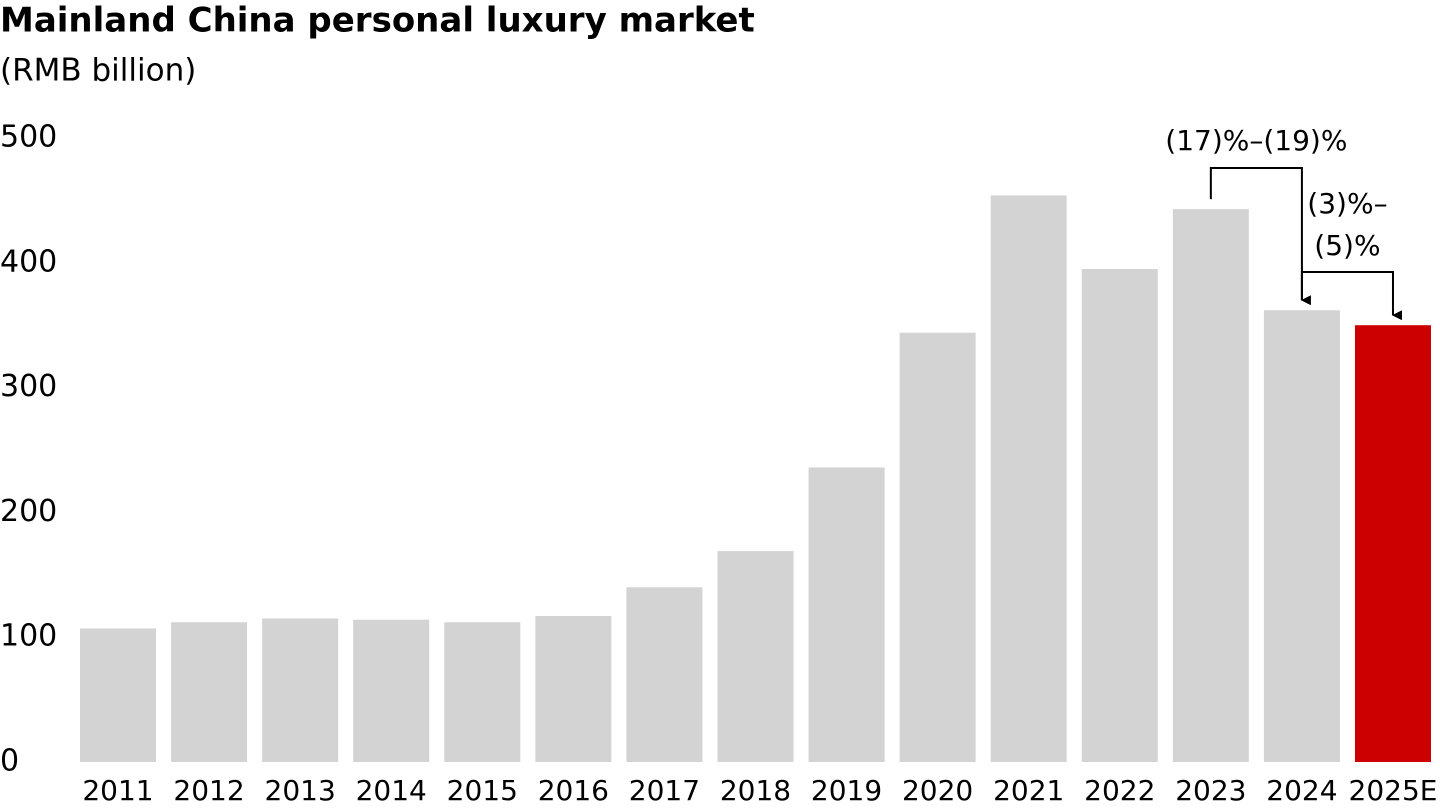 This screenshot has width=1440, height=810. I want to click on x-tick-label: 2022, so click(1119, 790).